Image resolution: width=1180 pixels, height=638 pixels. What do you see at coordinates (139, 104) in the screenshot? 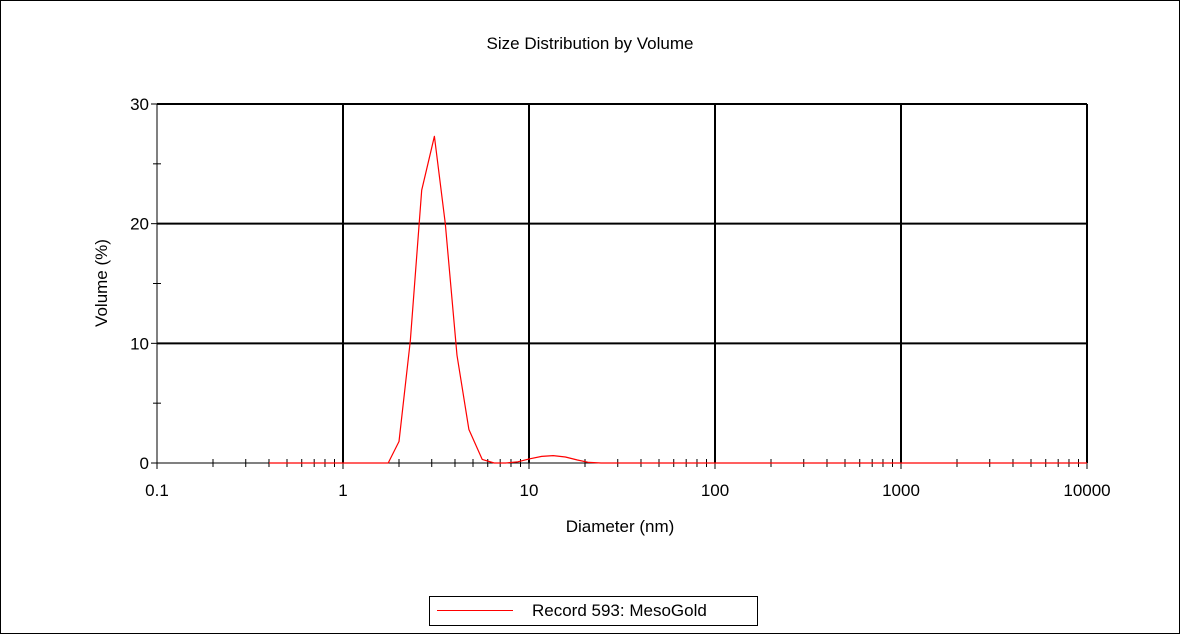
I see `y-tick-label: 30` at bounding box center [139, 104].